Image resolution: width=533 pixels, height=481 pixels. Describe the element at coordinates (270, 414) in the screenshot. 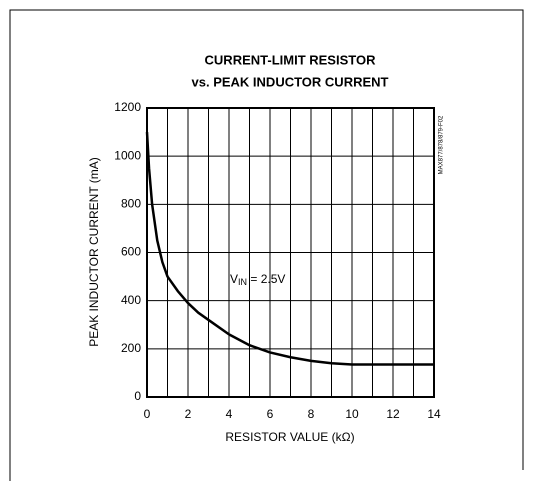

I see `x-tick-label: 6` at that location.